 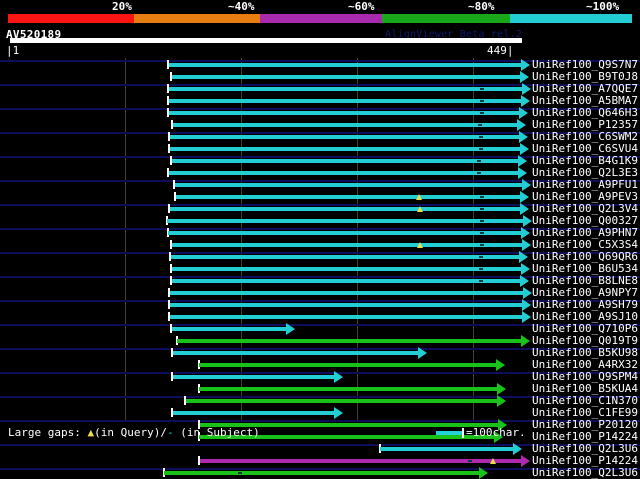 I want to click on hit-row: UniRef100_Q69QR6, so click(x=320, y=257).